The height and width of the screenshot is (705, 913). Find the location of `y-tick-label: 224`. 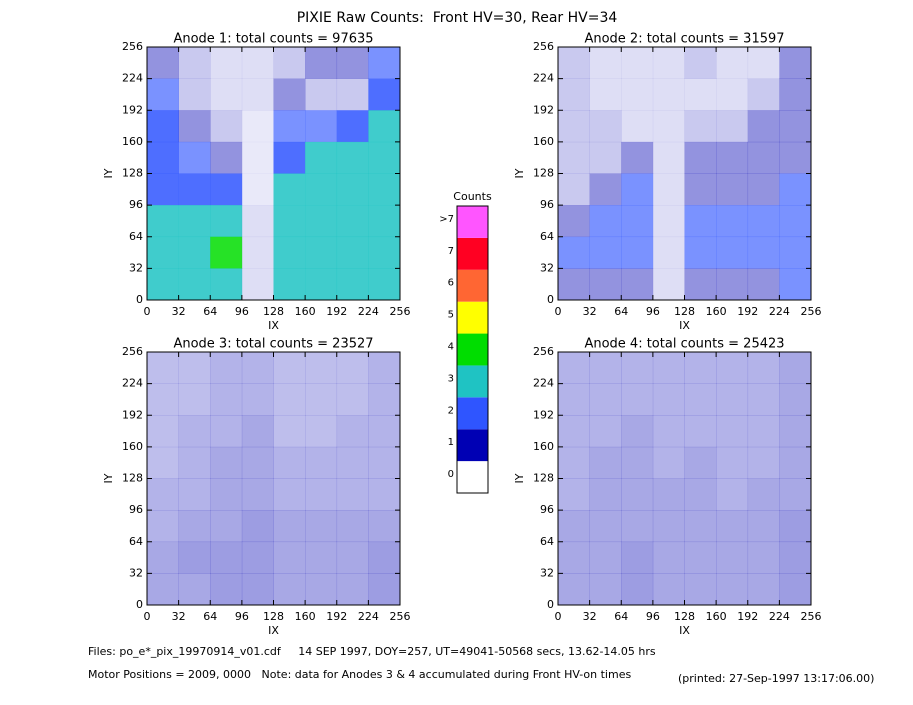

y-tick-label: 224 is located at coordinates (543, 78).